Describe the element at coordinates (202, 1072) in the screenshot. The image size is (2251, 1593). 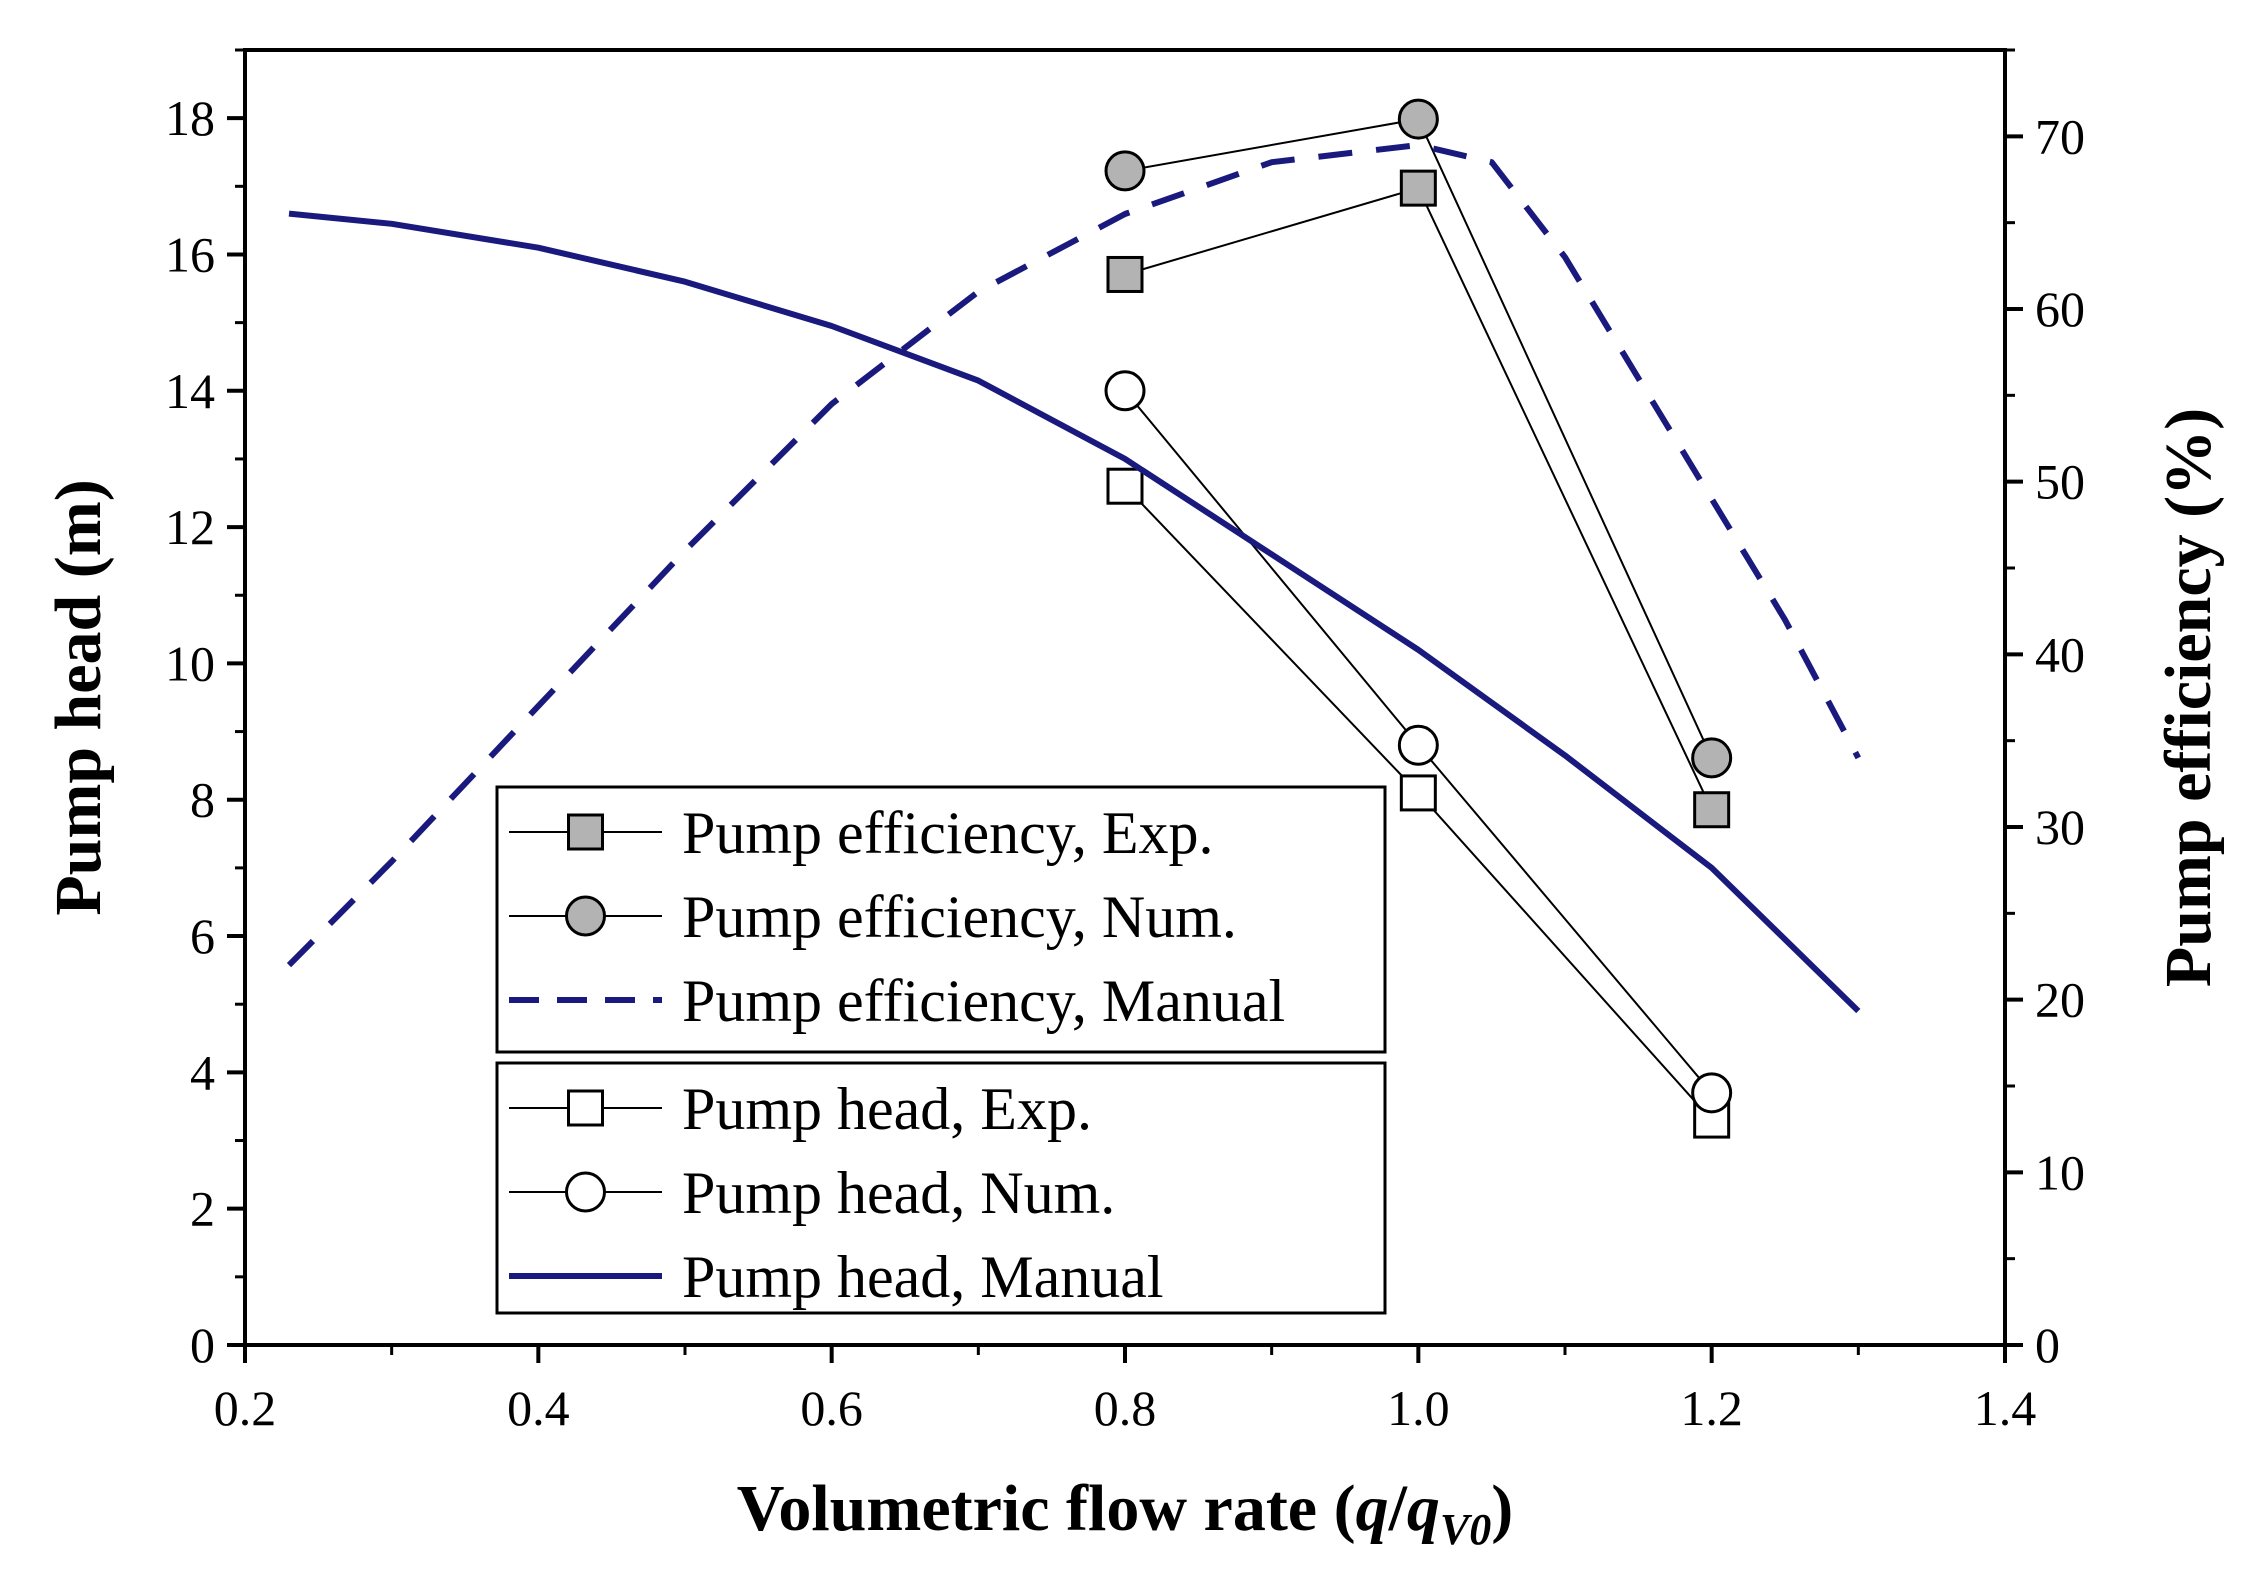
I see `y-left-tick-label: 4` at that location.